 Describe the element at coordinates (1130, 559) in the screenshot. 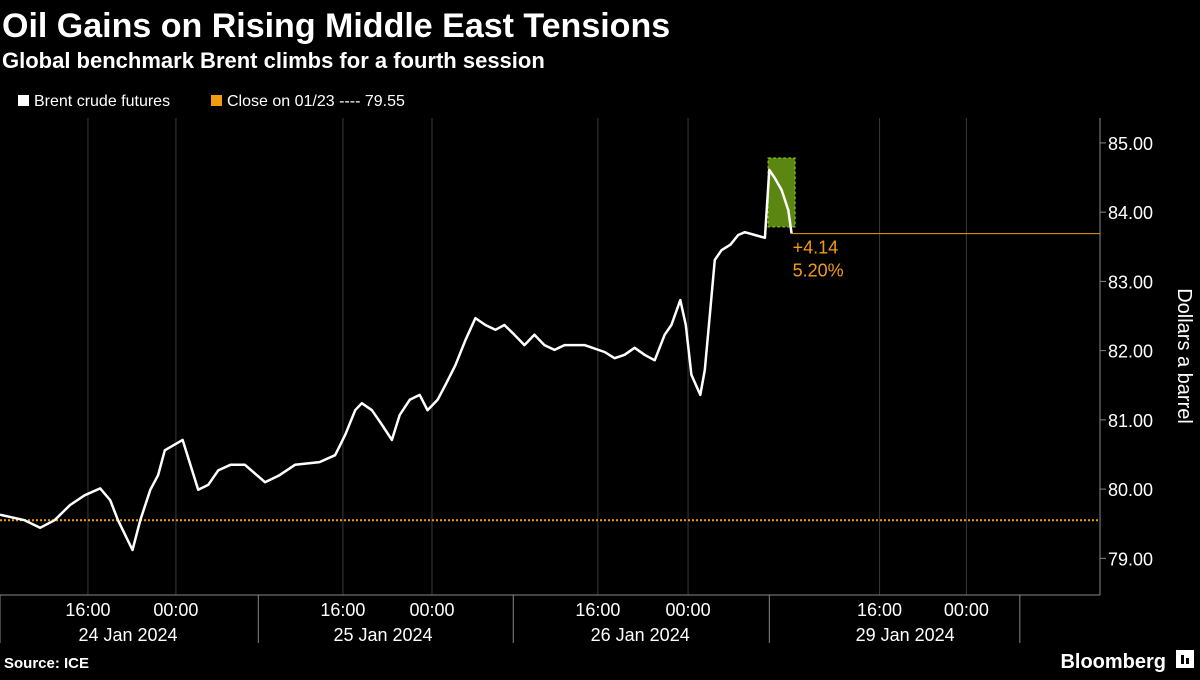

I see `y-tick-label: 79.00` at that location.